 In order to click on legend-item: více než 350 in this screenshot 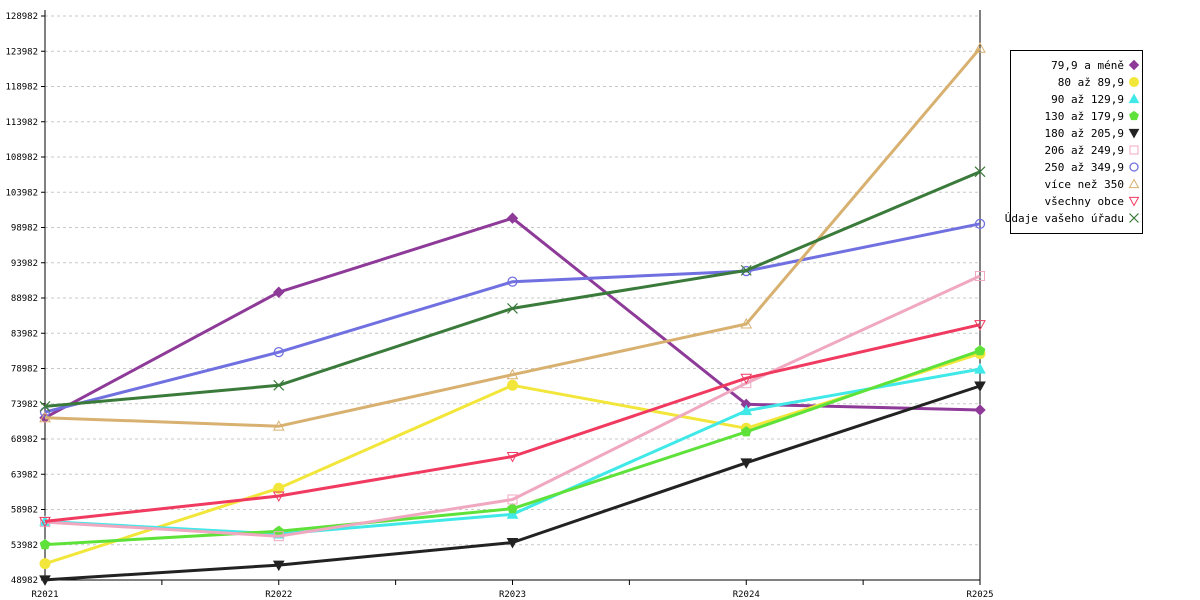, I will do `click(1092, 184)`.